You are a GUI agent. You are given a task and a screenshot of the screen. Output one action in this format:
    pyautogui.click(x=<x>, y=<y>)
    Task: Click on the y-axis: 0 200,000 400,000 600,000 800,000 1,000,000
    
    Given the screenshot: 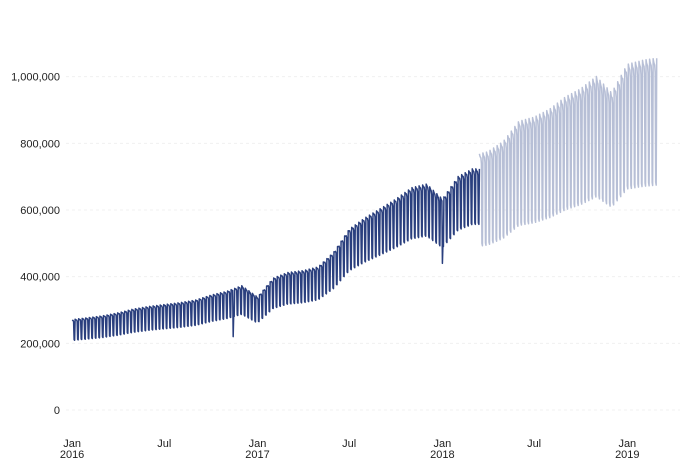 What is the action you would take?
    pyautogui.click(x=35, y=244)
    